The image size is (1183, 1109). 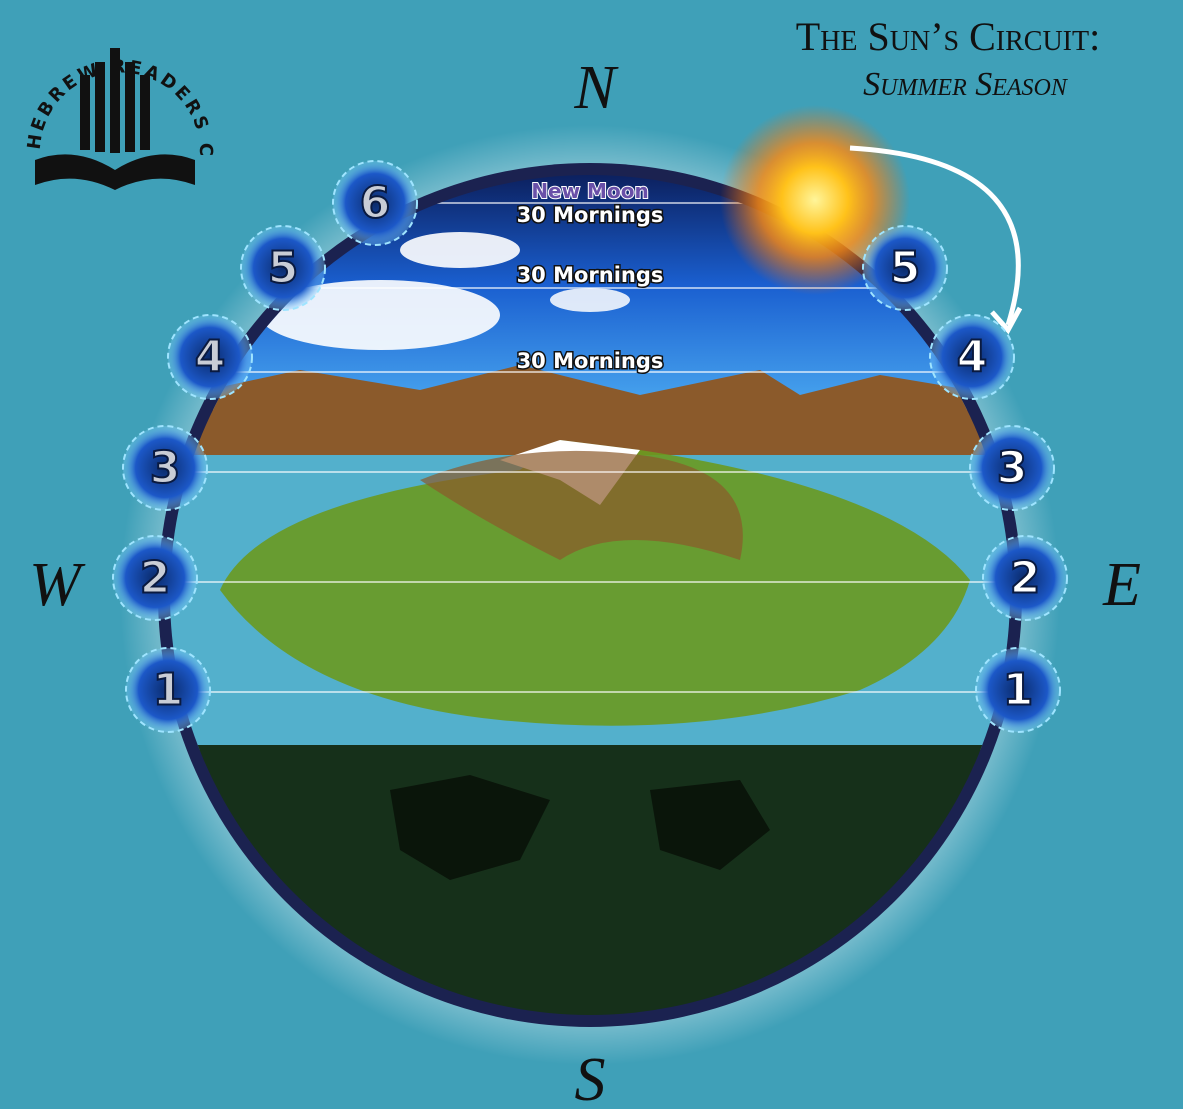 What do you see at coordinates (589, 191) in the screenshot?
I see `new-moon-label: New Moon` at bounding box center [589, 191].